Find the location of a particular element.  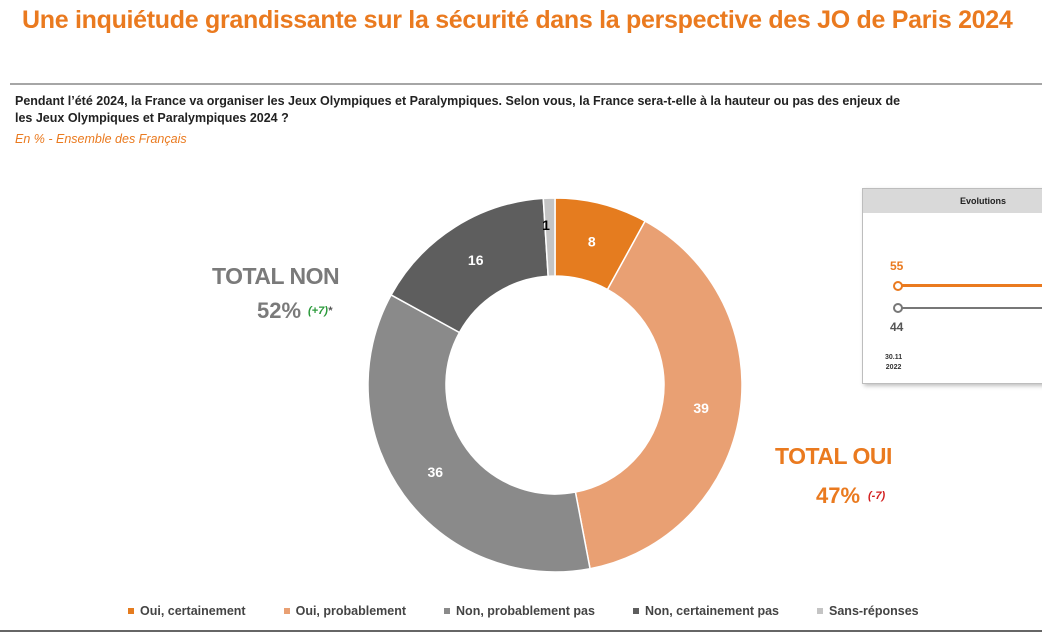

evolution-non-value: 44 is located at coordinates (897, 327).